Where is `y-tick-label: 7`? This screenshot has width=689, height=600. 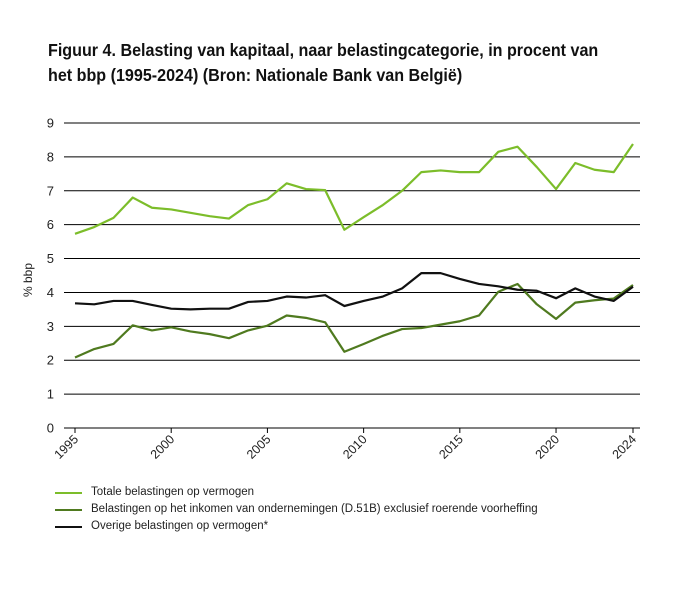
y-tick-label: 7 is located at coordinates (50, 190).